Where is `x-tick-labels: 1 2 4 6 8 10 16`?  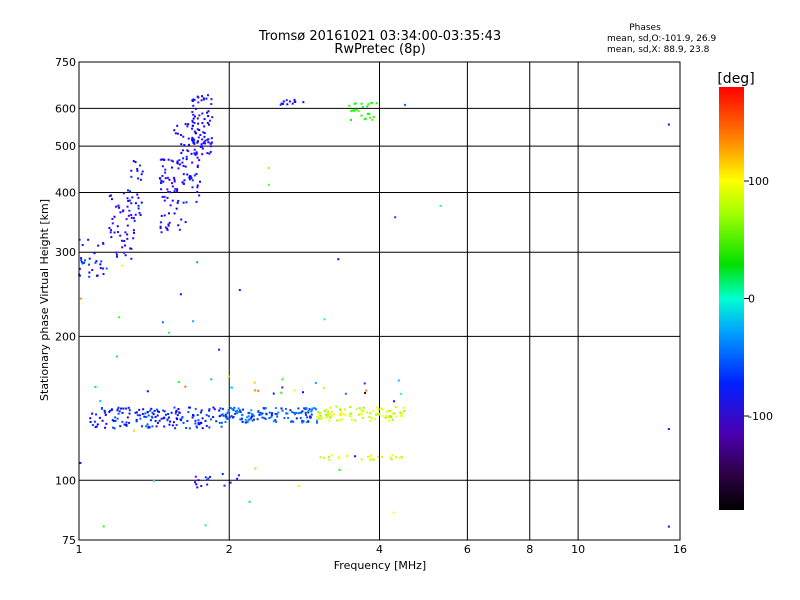
x-tick-labels: 1 2 4 6 8 10 16 is located at coordinates (382, 549).